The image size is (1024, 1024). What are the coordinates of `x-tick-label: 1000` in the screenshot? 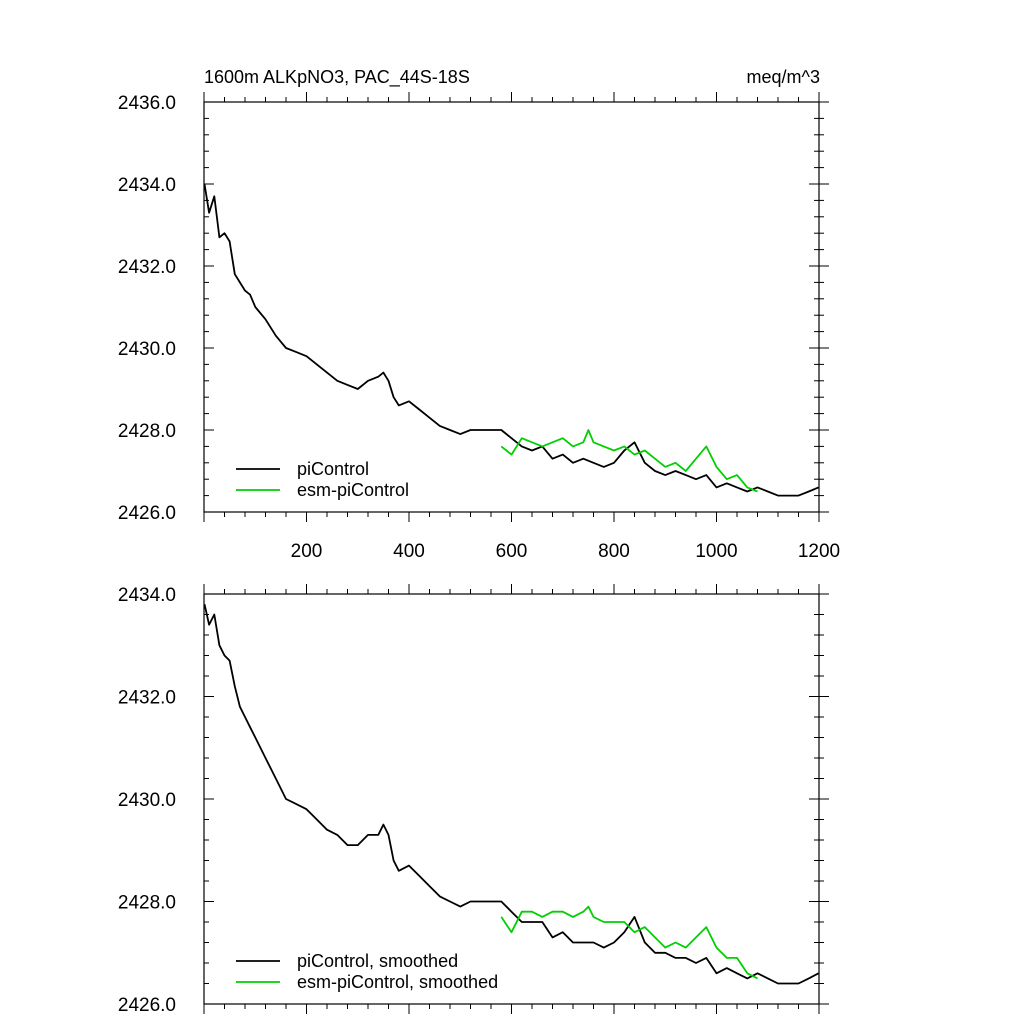 It's located at (716, 551).